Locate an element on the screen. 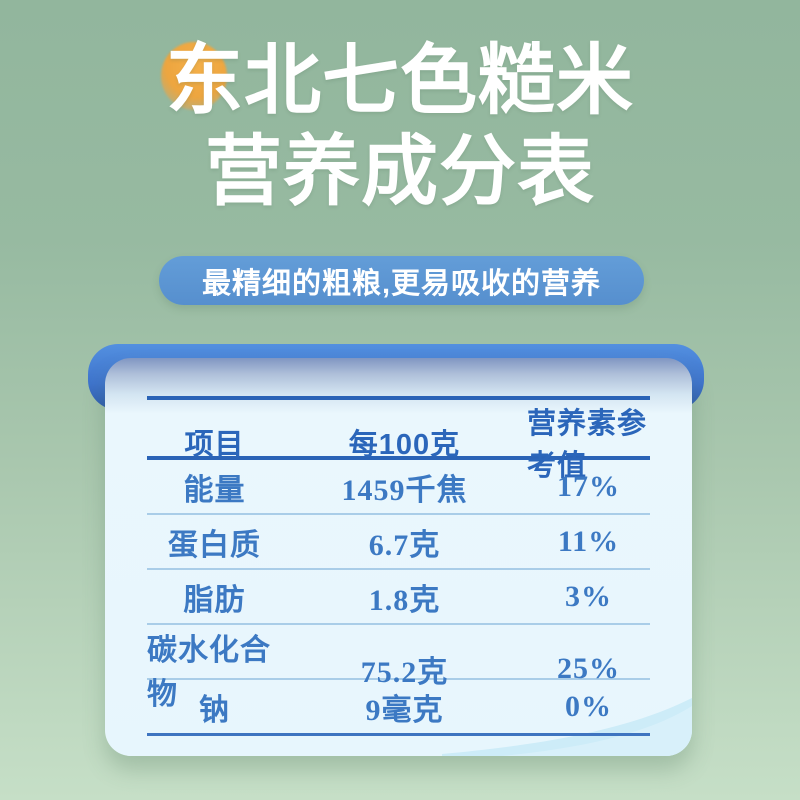  table-row: 蛋白质 6.7克 11% is located at coordinates (398, 542).